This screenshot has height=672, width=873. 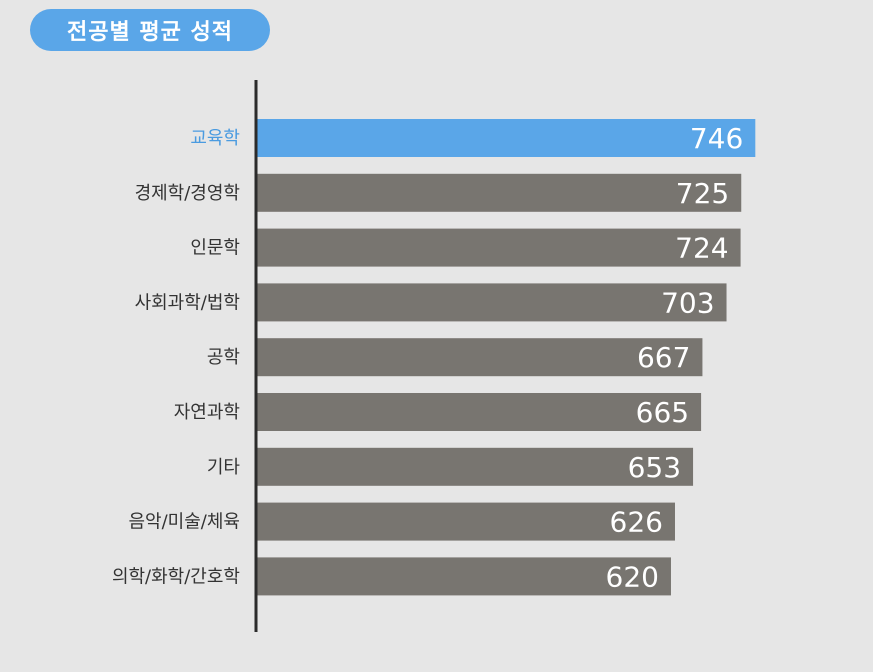 What do you see at coordinates (223, 357) in the screenshot?
I see `category-label: 공학` at bounding box center [223, 357].